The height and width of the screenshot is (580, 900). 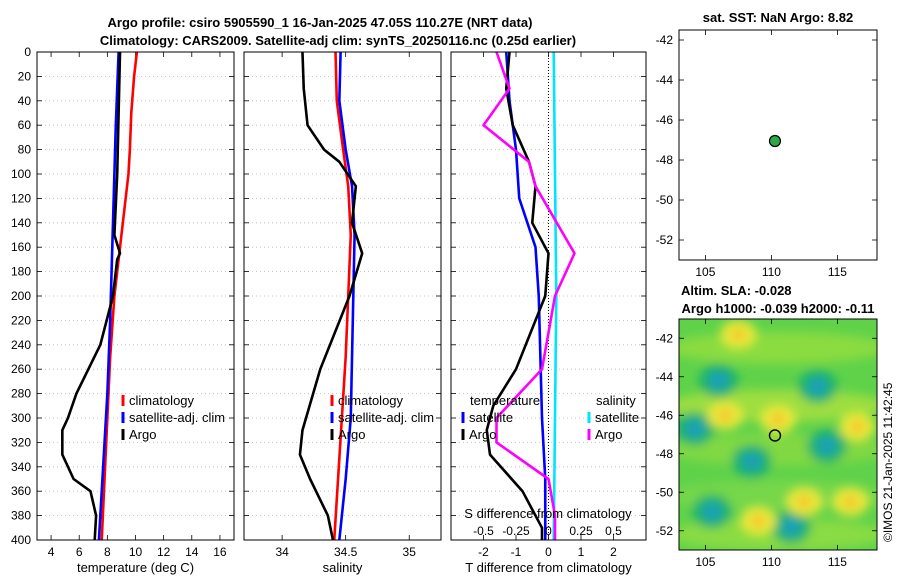 I want to click on top-x-tick-label: 0.5, so click(x=613, y=531).